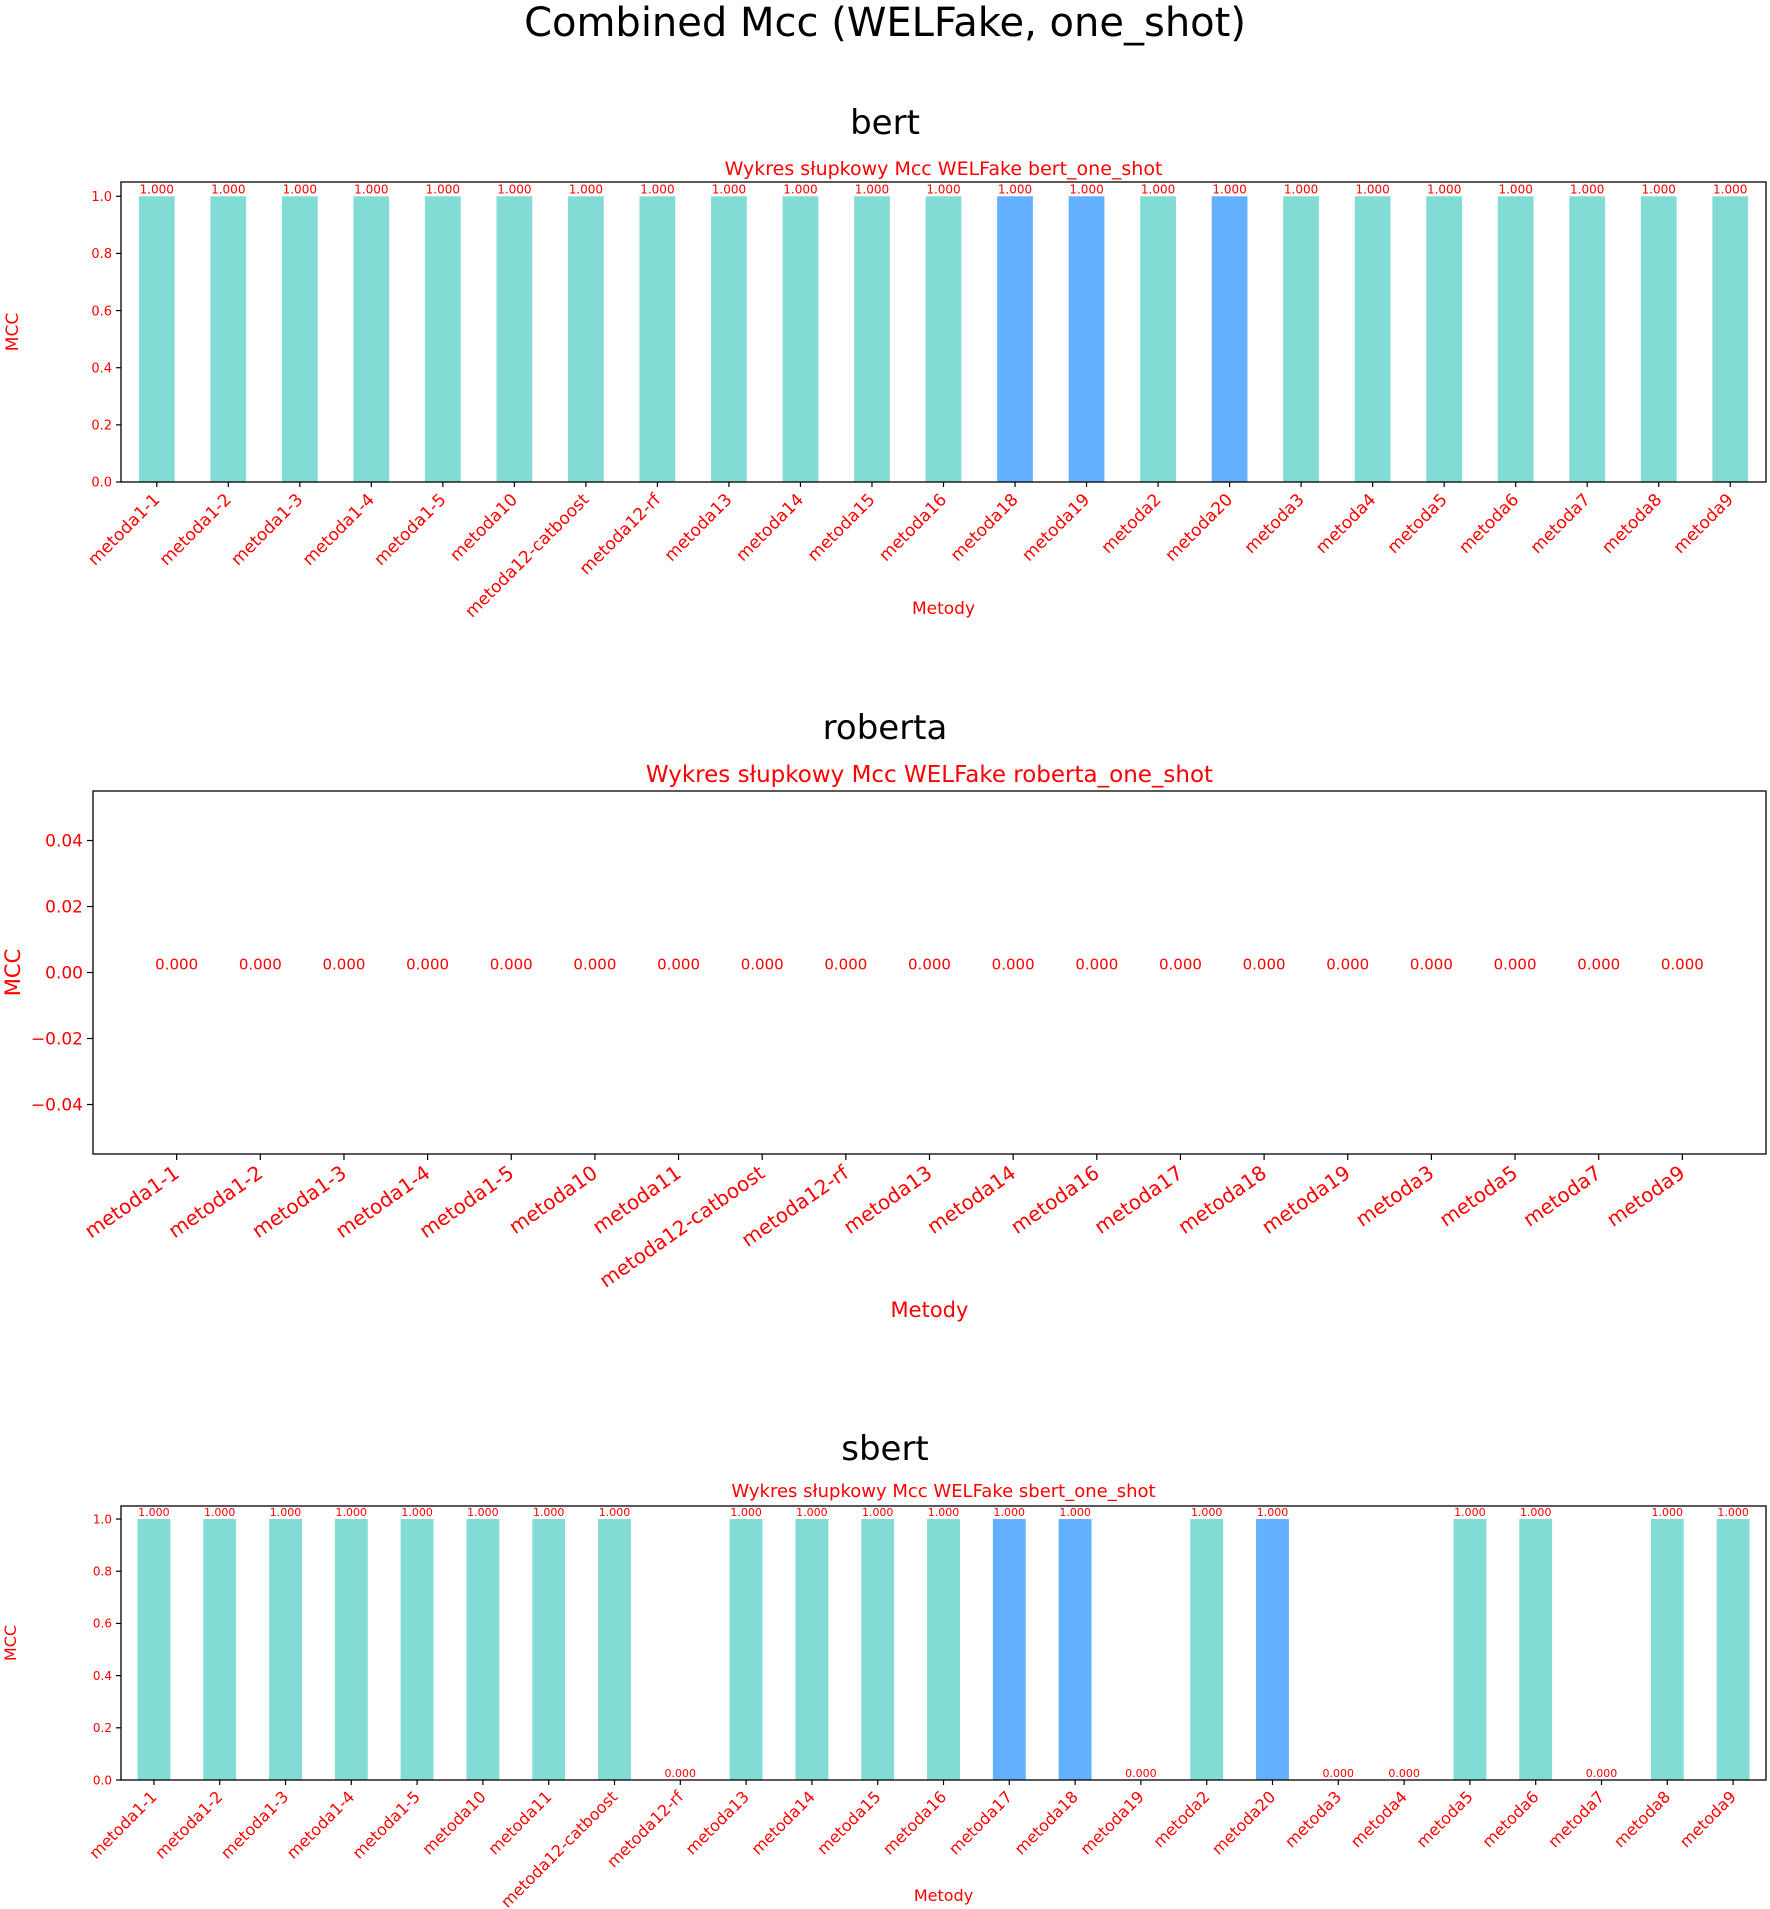 This screenshot has width=1770, height=1909. I want to click on y-tick-label: −0.04, so click(57, 1106).